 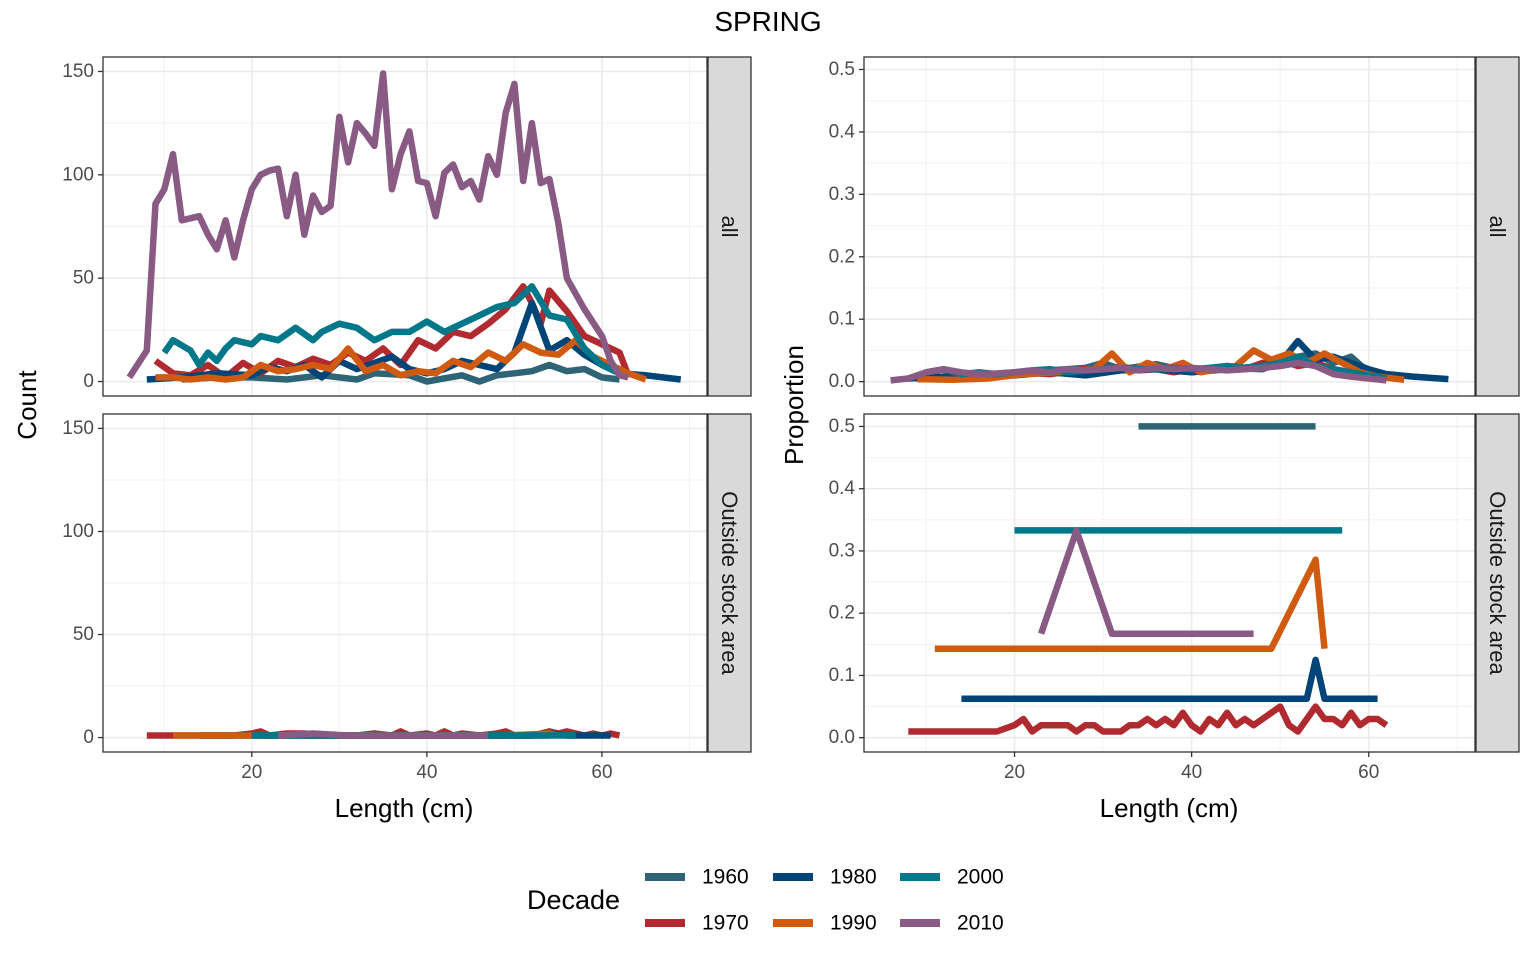 I want to click on y-axis-label-count: Count, so click(x=27, y=405).